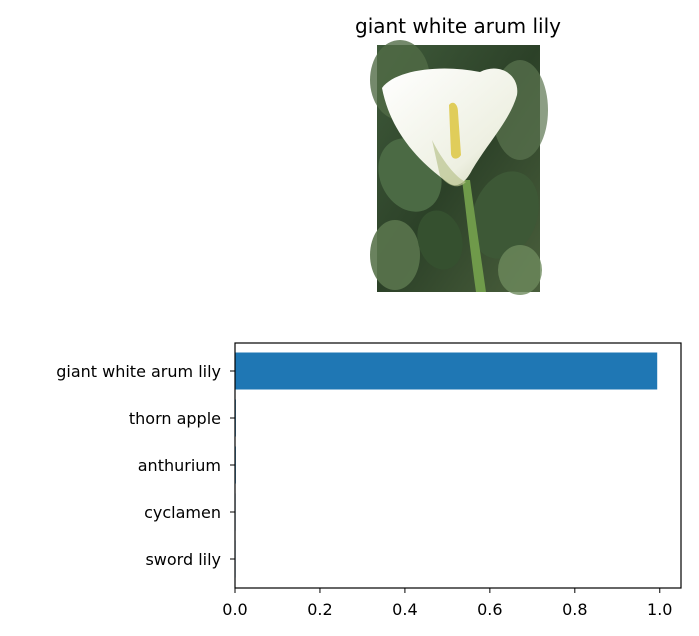  I want to click on x-tick-label-1: 0.2, so click(319, 609).